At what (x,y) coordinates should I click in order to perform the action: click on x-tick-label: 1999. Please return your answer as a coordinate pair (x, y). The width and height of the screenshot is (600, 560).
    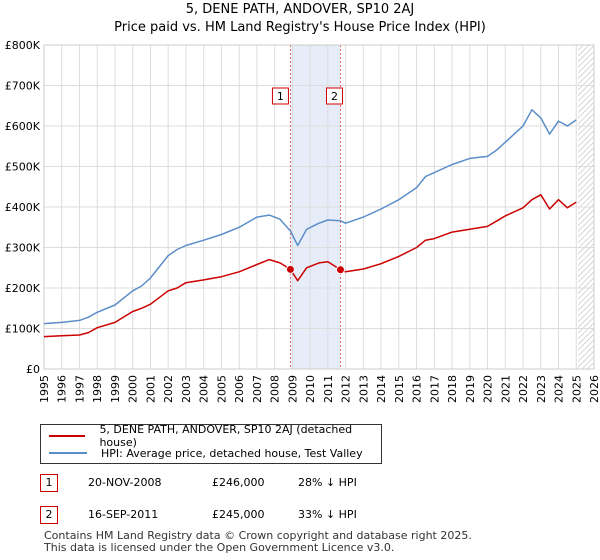
    Looking at the image, I should click on (115, 389).